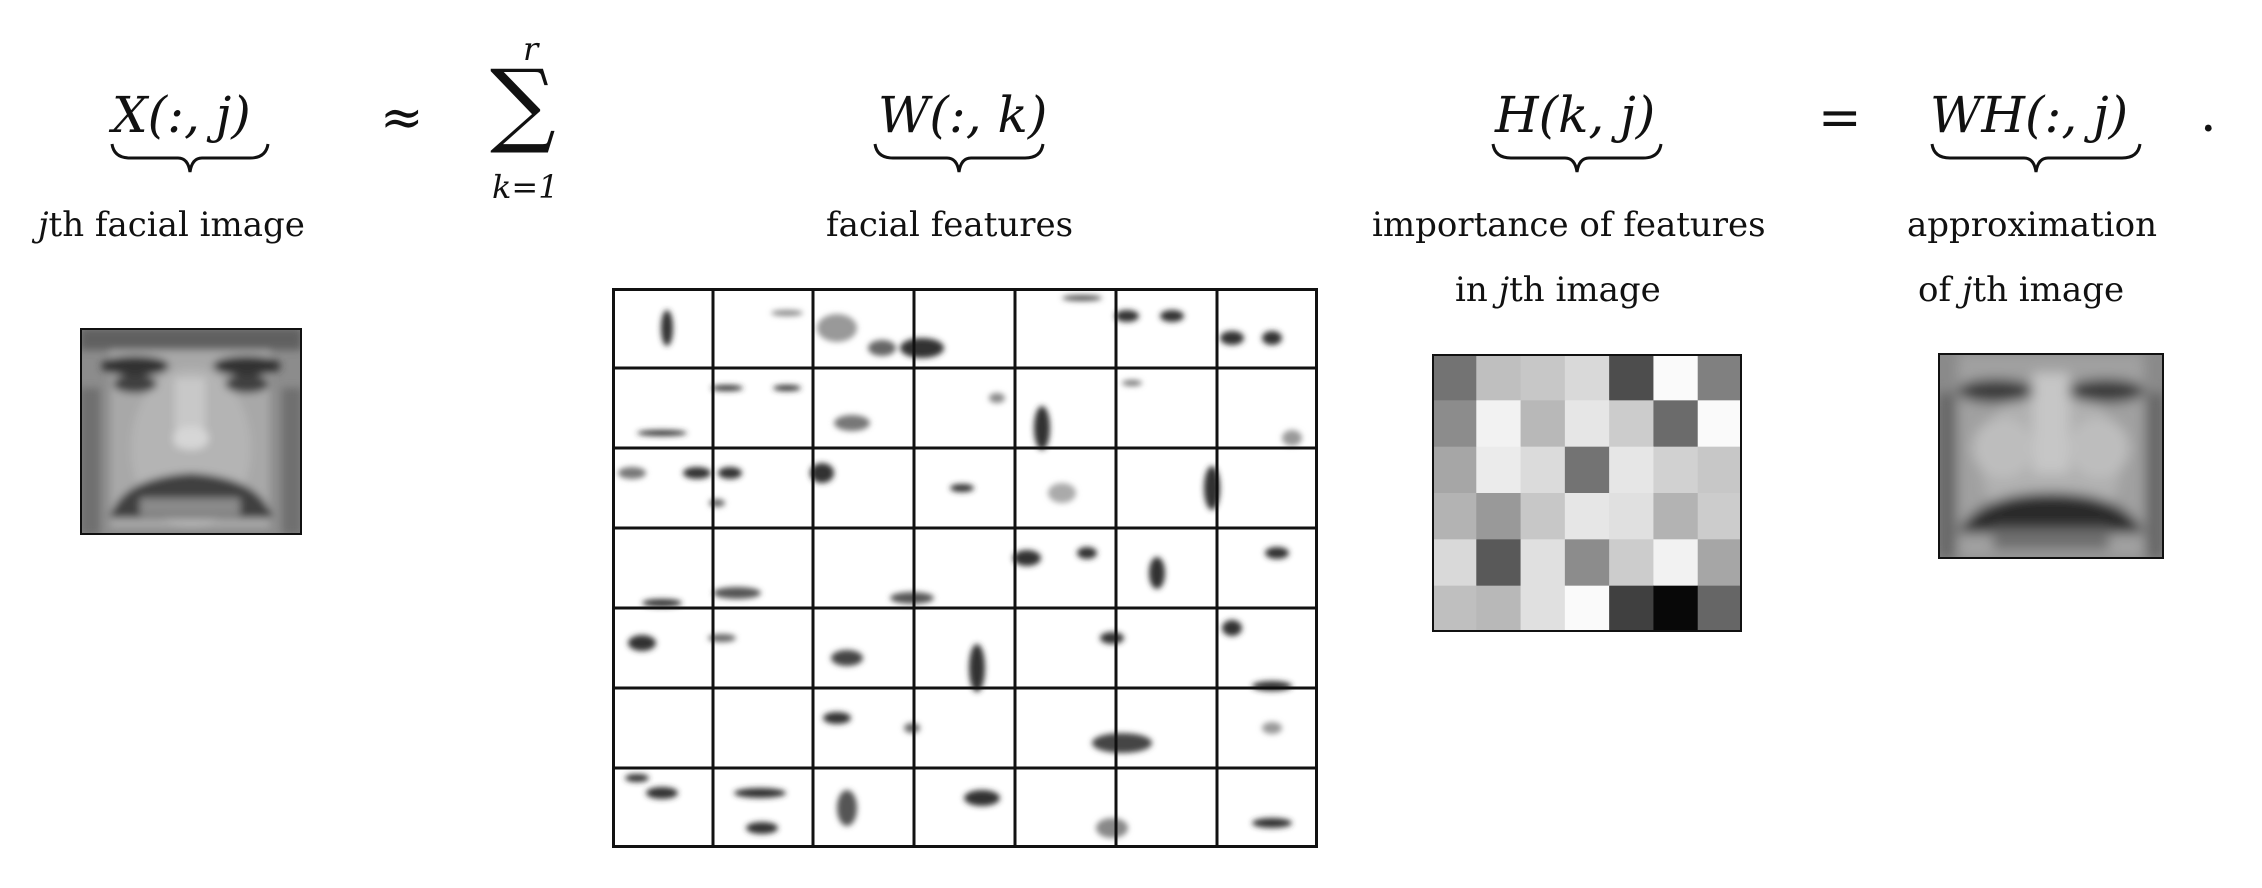  What do you see at coordinates (181, 115) in the screenshot?
I see `x-term: X(:, j)` at bounding box center [181, 115].